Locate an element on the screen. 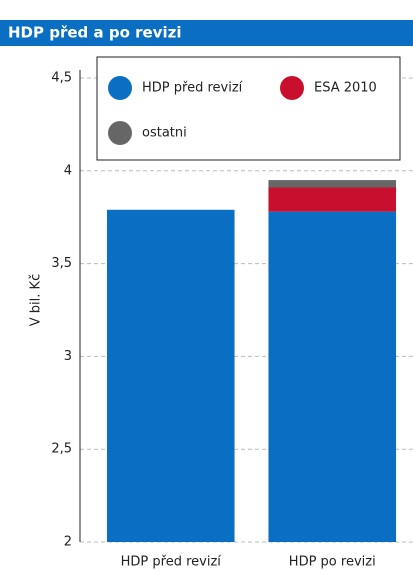 This screenshot has width=413, height=570. x-tick-label: HDP před revizí is located at coordinates (171, 562).